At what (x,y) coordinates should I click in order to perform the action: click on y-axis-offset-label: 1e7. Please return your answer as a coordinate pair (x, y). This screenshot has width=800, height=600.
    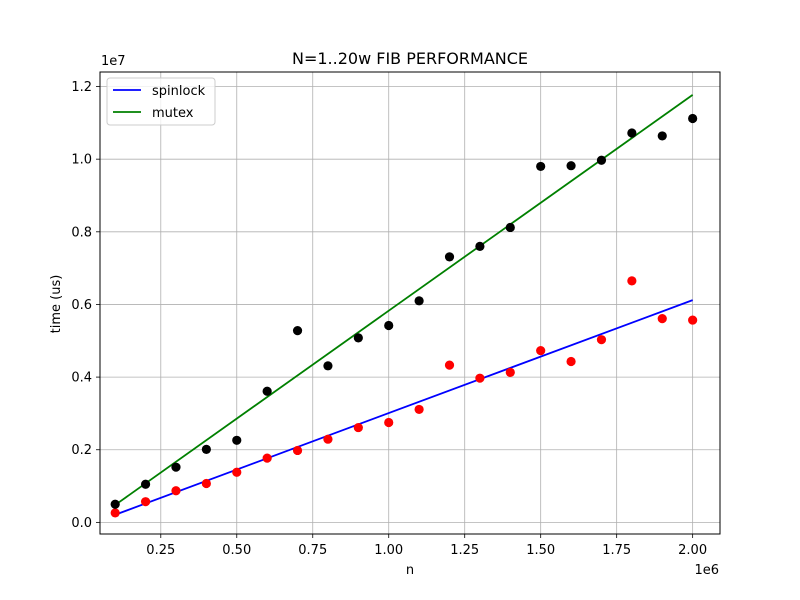
    Looking at the image, I should click on (113, 61).